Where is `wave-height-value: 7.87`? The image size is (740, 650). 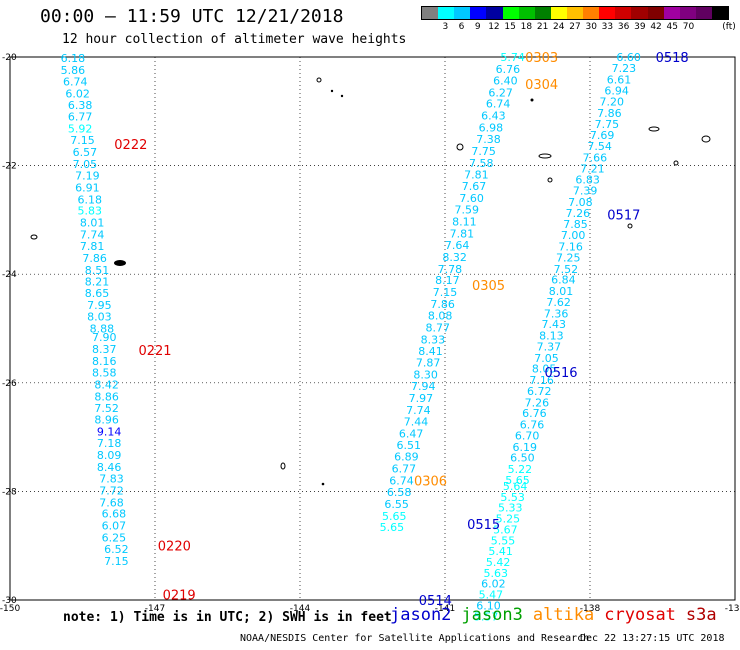 wave-height-value: 7.87 is located at coordinates (428, 363).